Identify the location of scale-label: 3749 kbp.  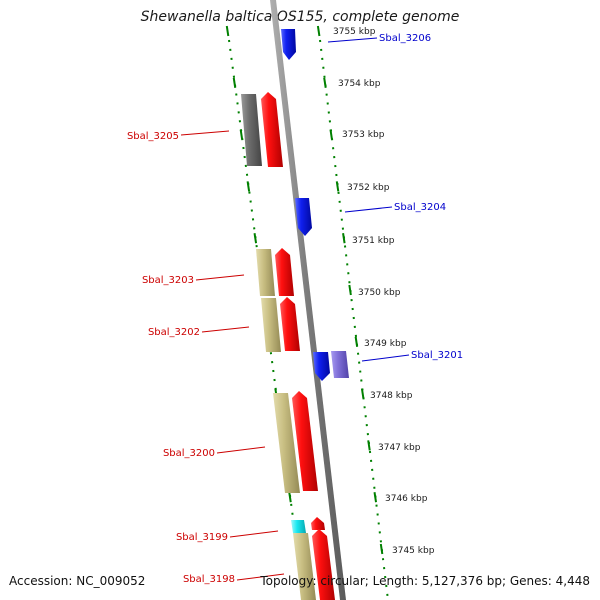
(385, 344).